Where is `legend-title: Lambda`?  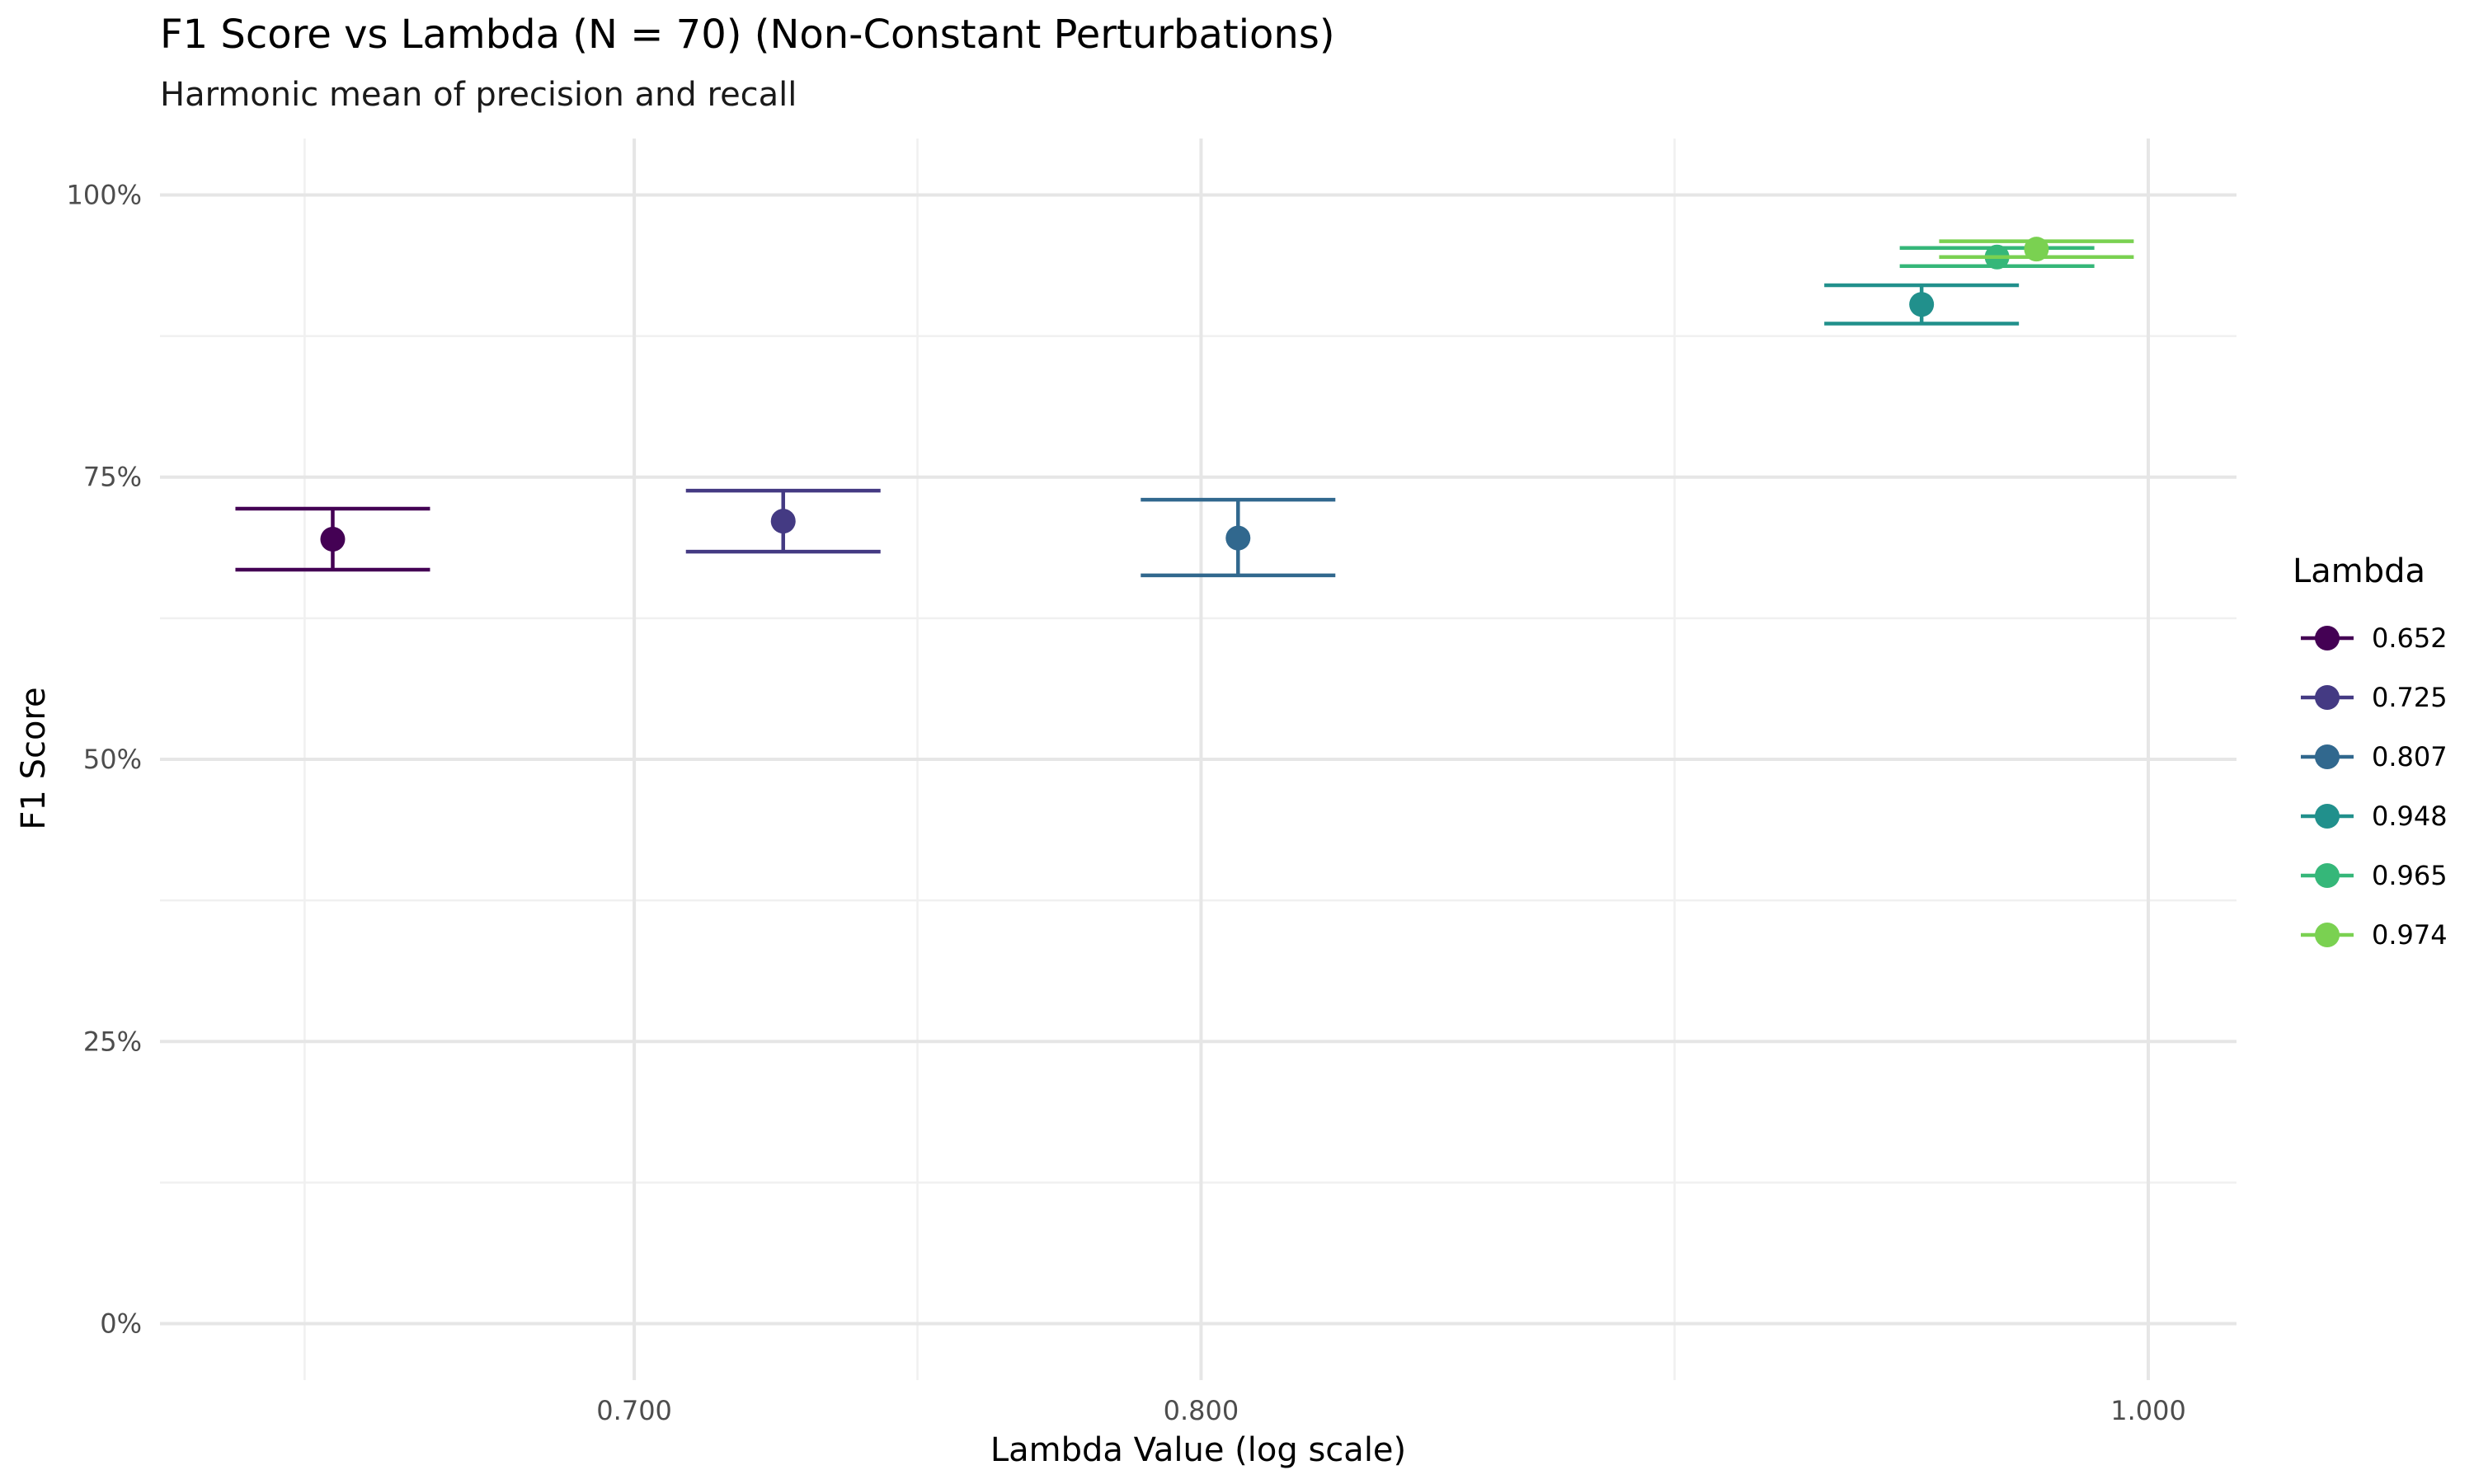
legend-title: Lambda is located at coordinates (2359, 571).